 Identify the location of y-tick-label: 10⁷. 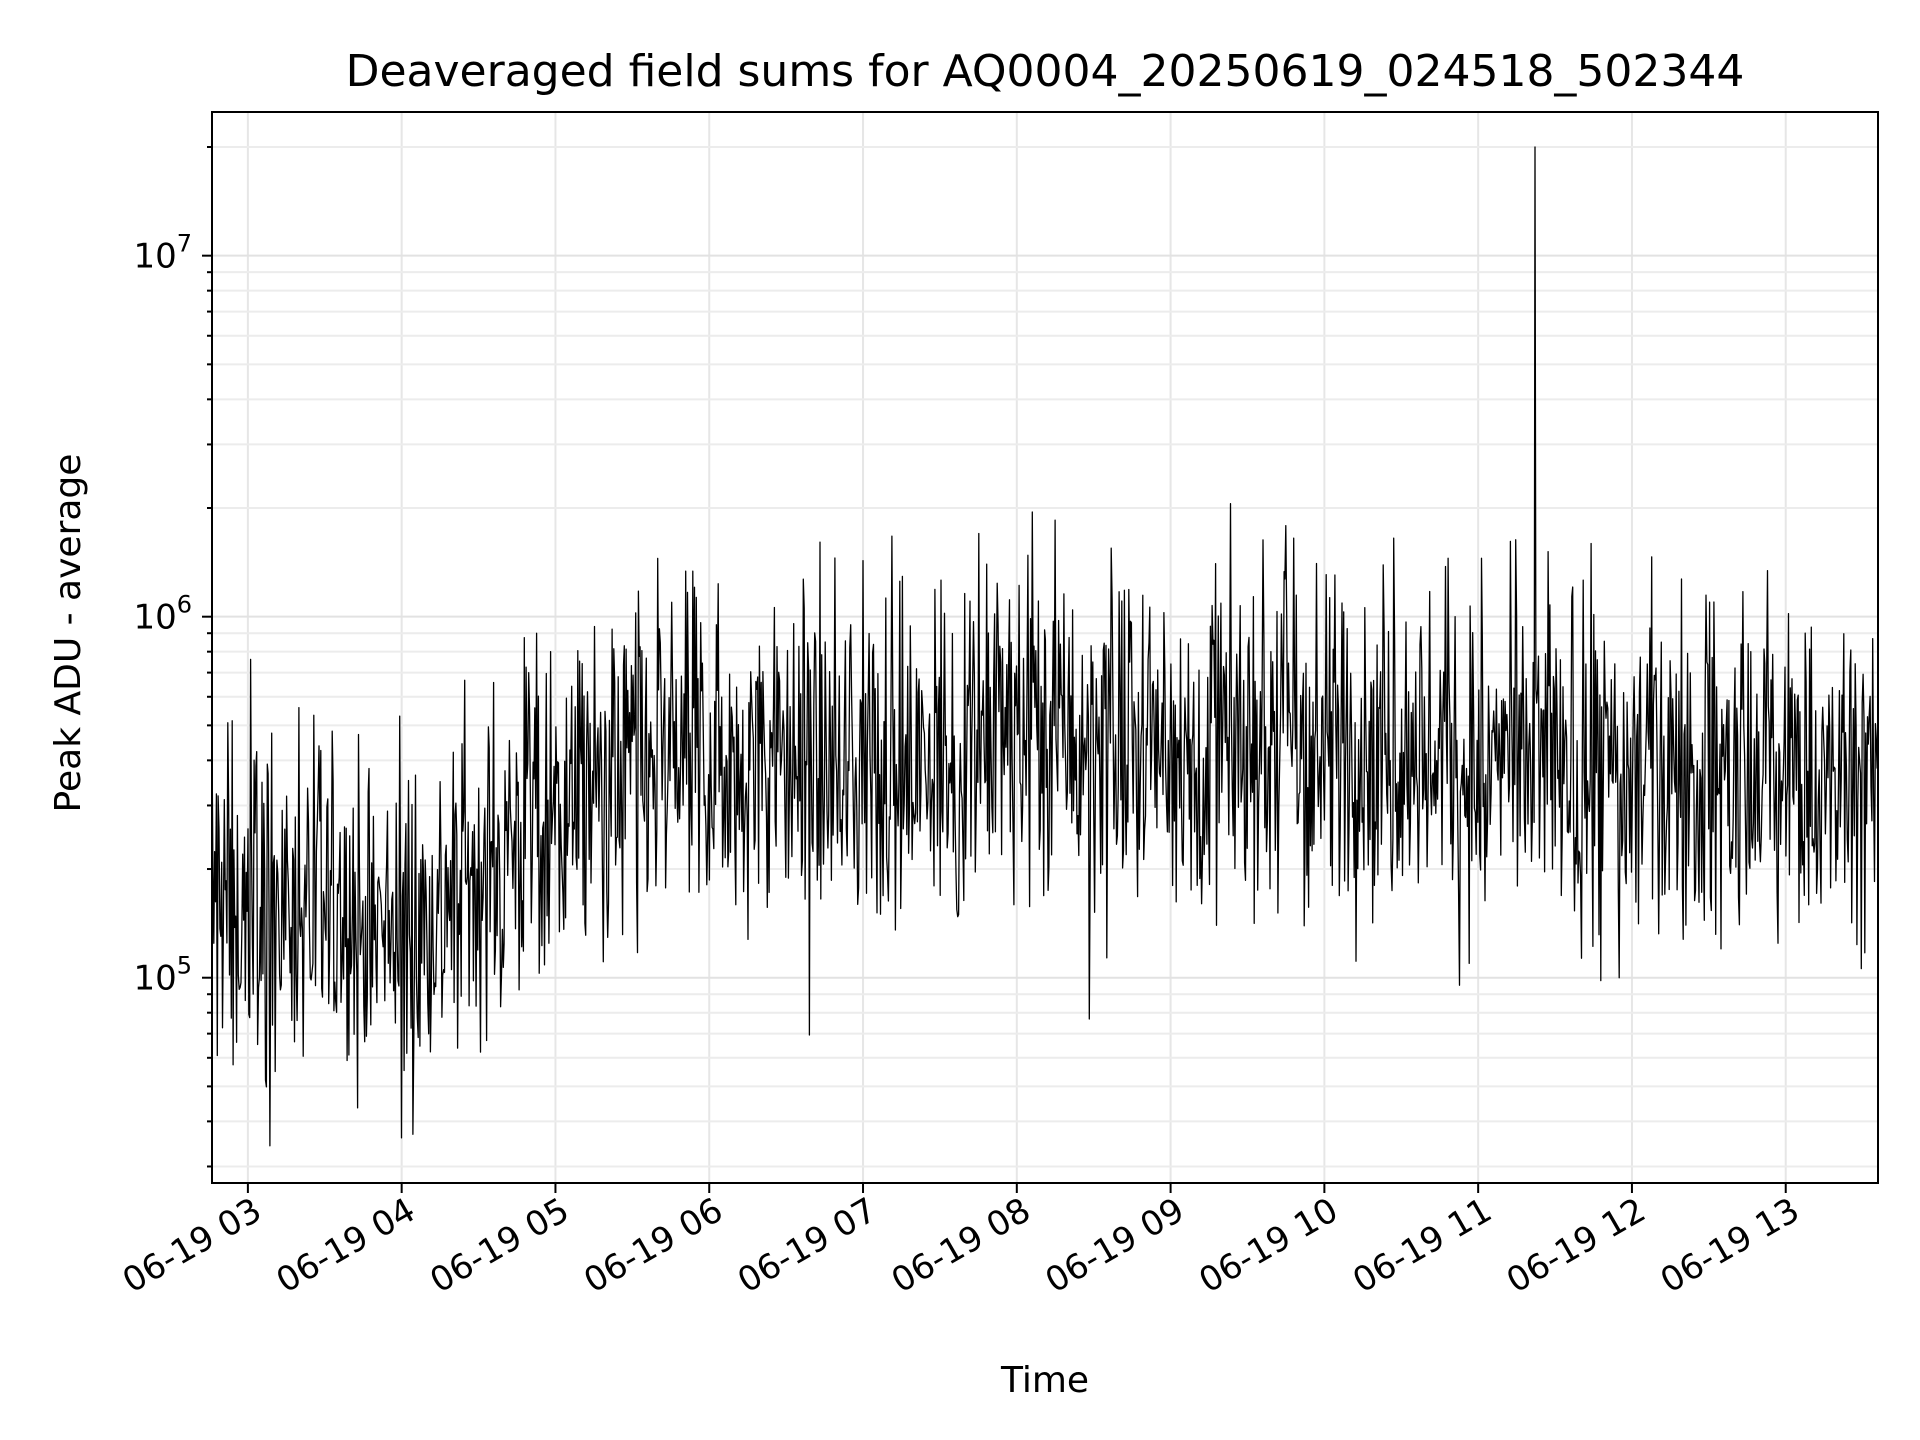
(162, 253).